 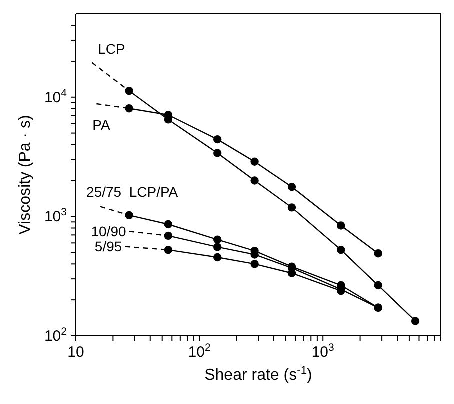 What do you see at coordinates (76, 352) in the screenshot?
I see `x-tick-label: 10` at bounding box center [76, 352].